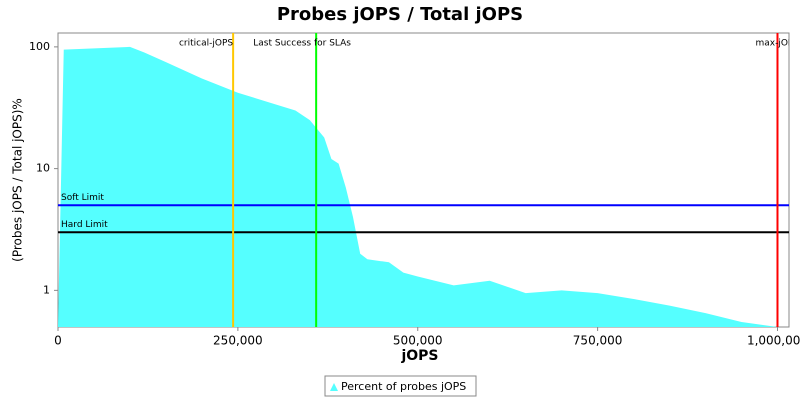  Describe the element at coordinates (418, 341) in the screenshot. I see `x-tick-label: 500,000` at that location.